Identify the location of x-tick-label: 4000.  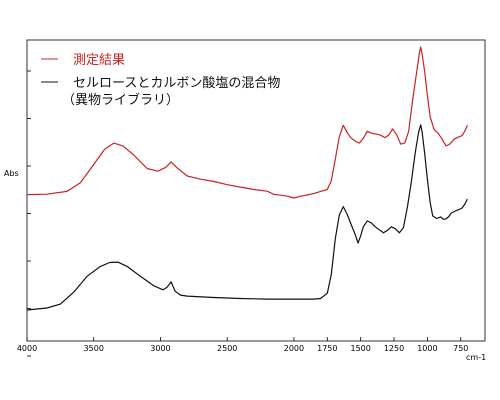
(27, 348).